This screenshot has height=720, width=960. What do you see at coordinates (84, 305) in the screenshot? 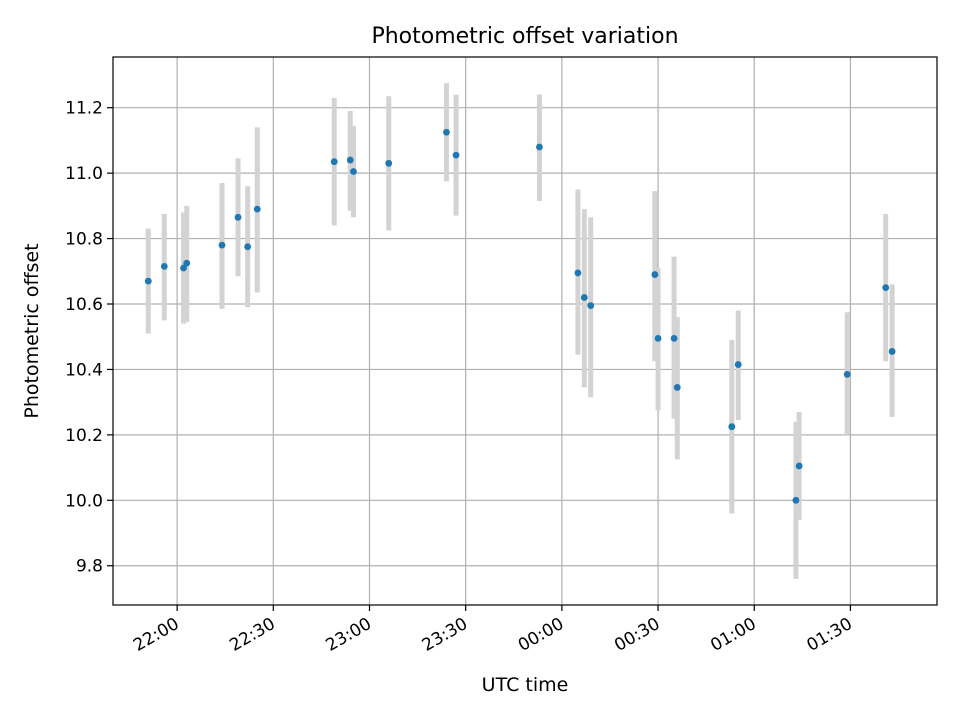
I see `y-tick-label: 10.6` at bounding box center [84, 305].